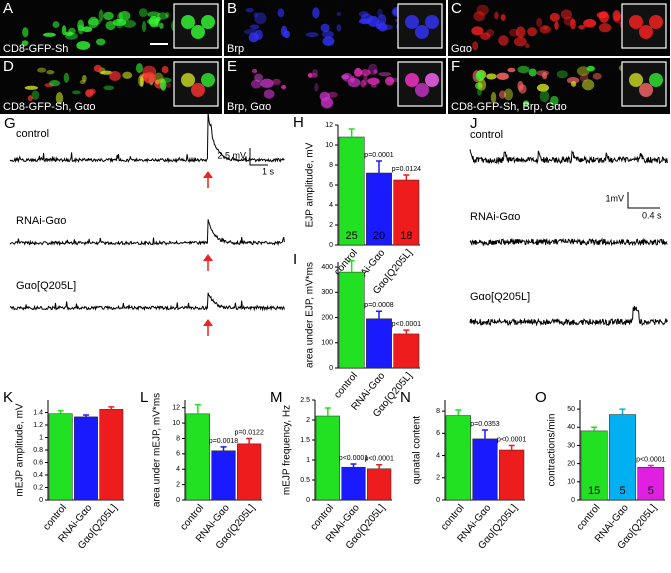  What do you see at coordinates (568, 242) in the screenshot?
I see `trace` at bounding box center [568, 242].